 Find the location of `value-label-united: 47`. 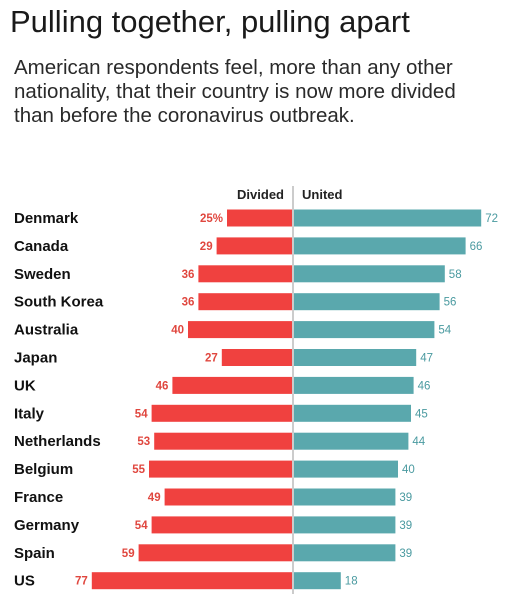

value-label-united: 47 is located at coordinates (426, 359).